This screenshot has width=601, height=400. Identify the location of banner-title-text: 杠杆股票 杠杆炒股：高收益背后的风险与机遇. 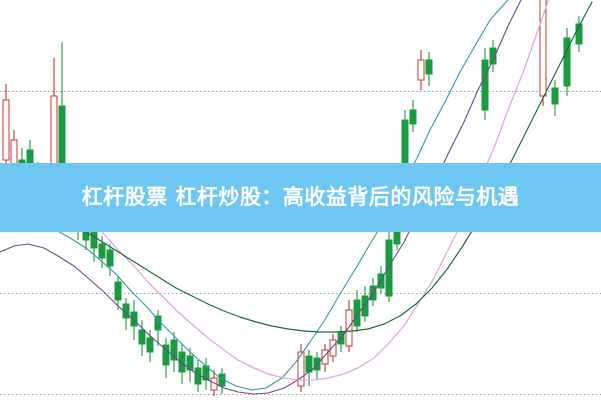
(300, 197).